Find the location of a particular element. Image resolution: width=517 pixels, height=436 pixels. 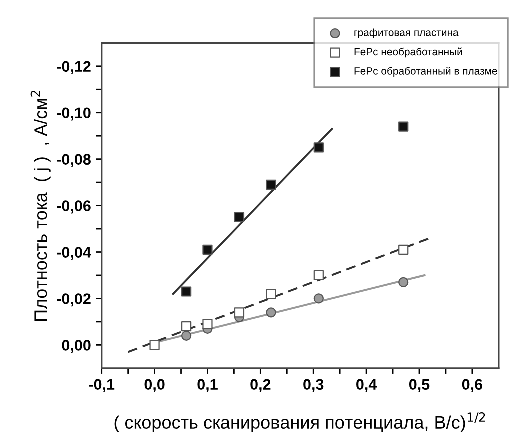

x-tick-label: 0,1 is located at coordinates (208, 385).